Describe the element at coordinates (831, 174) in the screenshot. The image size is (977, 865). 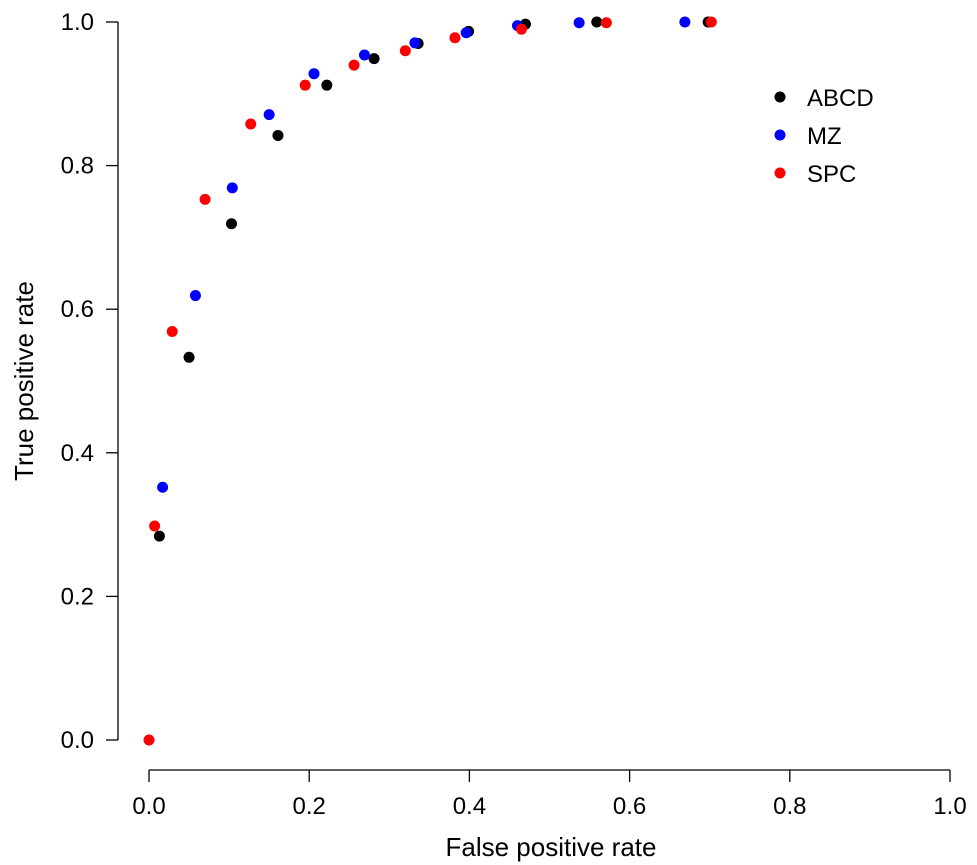
I see `legend-label-spc: SPC` at that location.